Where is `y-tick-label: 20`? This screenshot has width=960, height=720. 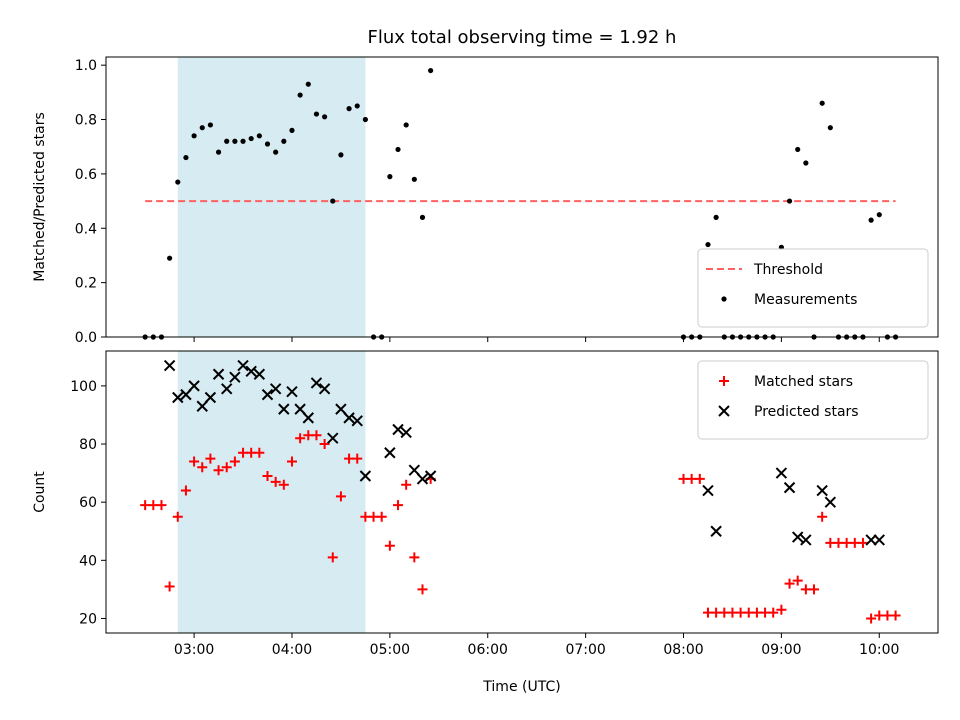 y-tick-label: 20 is located at coordinates (88, 619).